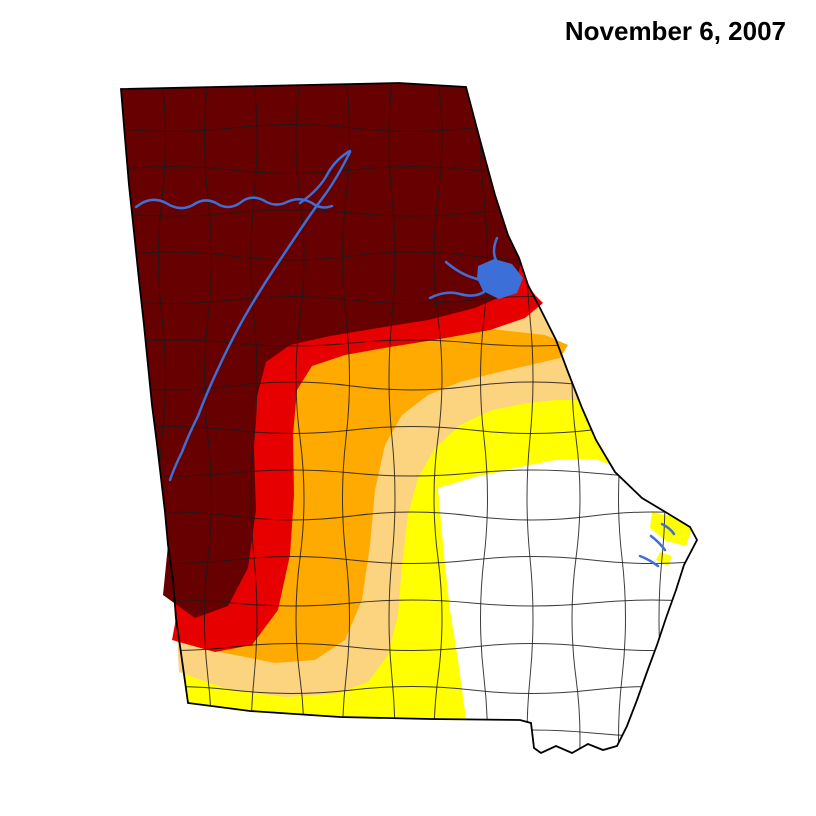 This screenshot has height=816, width=816. Describe the element at coordinates (260, 316) in the screenshot. I see `chattahoochee-river` at that location.